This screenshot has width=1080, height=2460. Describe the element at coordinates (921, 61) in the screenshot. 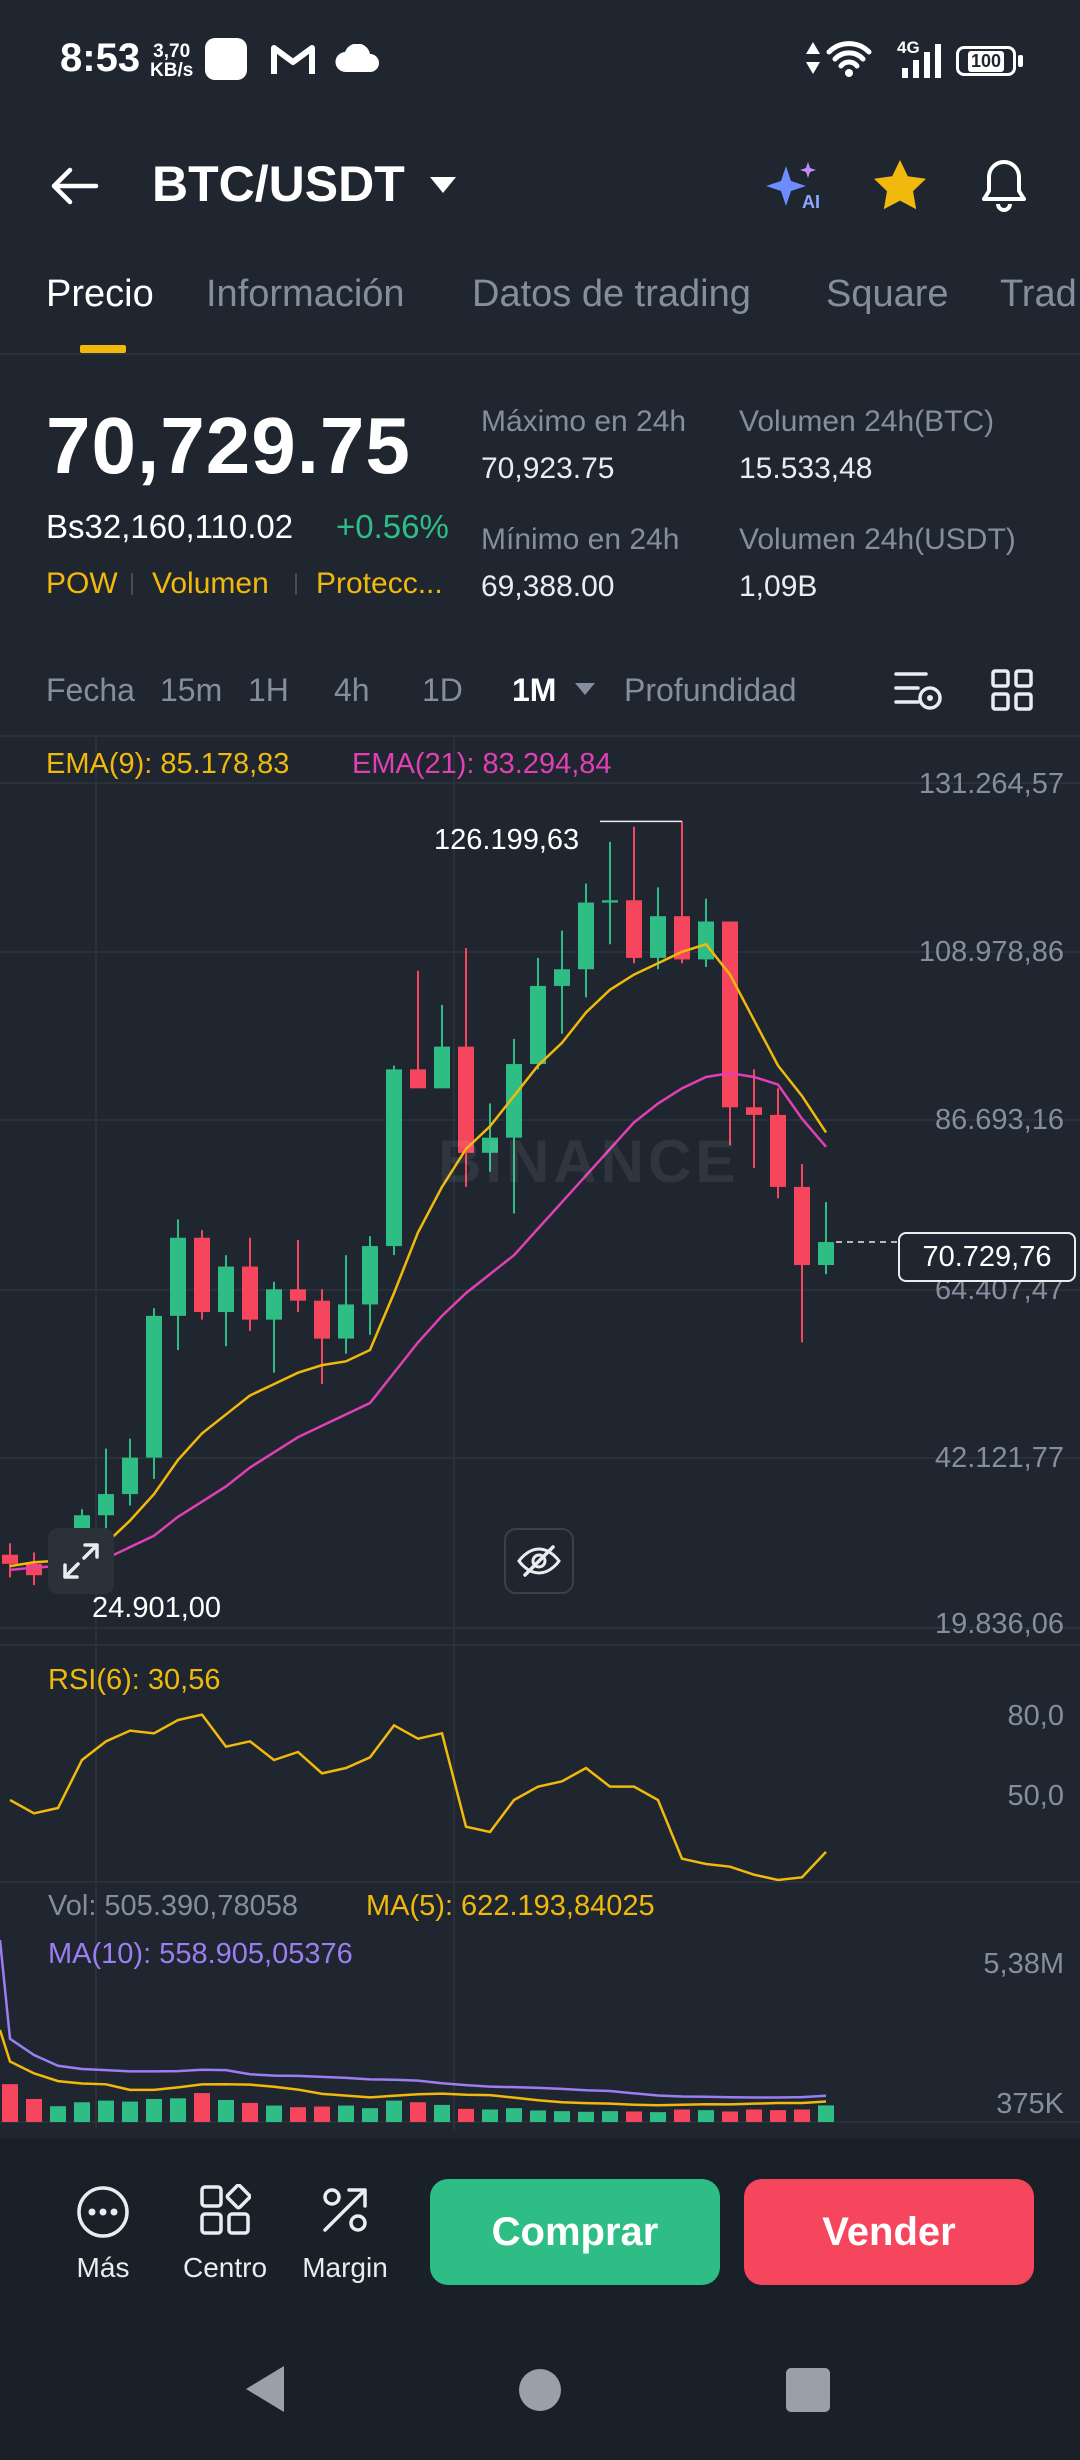

I see `signal-icon` at that location.